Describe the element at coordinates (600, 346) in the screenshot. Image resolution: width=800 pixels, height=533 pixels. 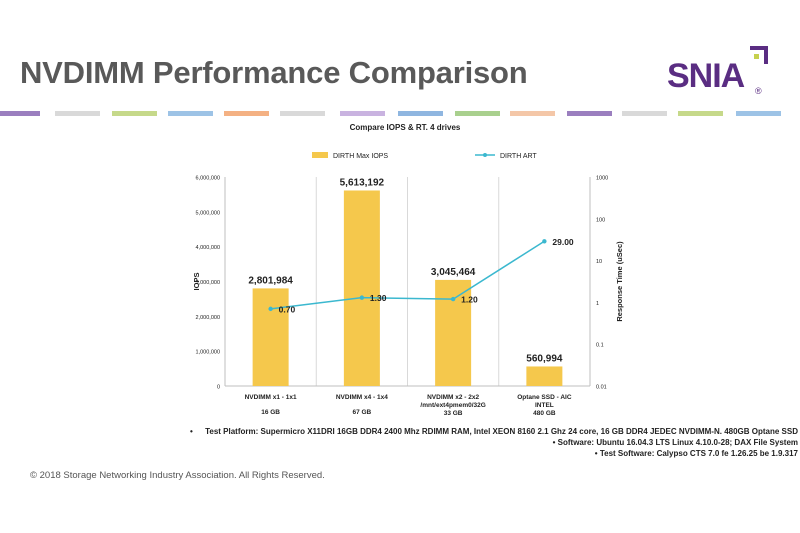
I see `y2-tick-label: 0.1` at that location.